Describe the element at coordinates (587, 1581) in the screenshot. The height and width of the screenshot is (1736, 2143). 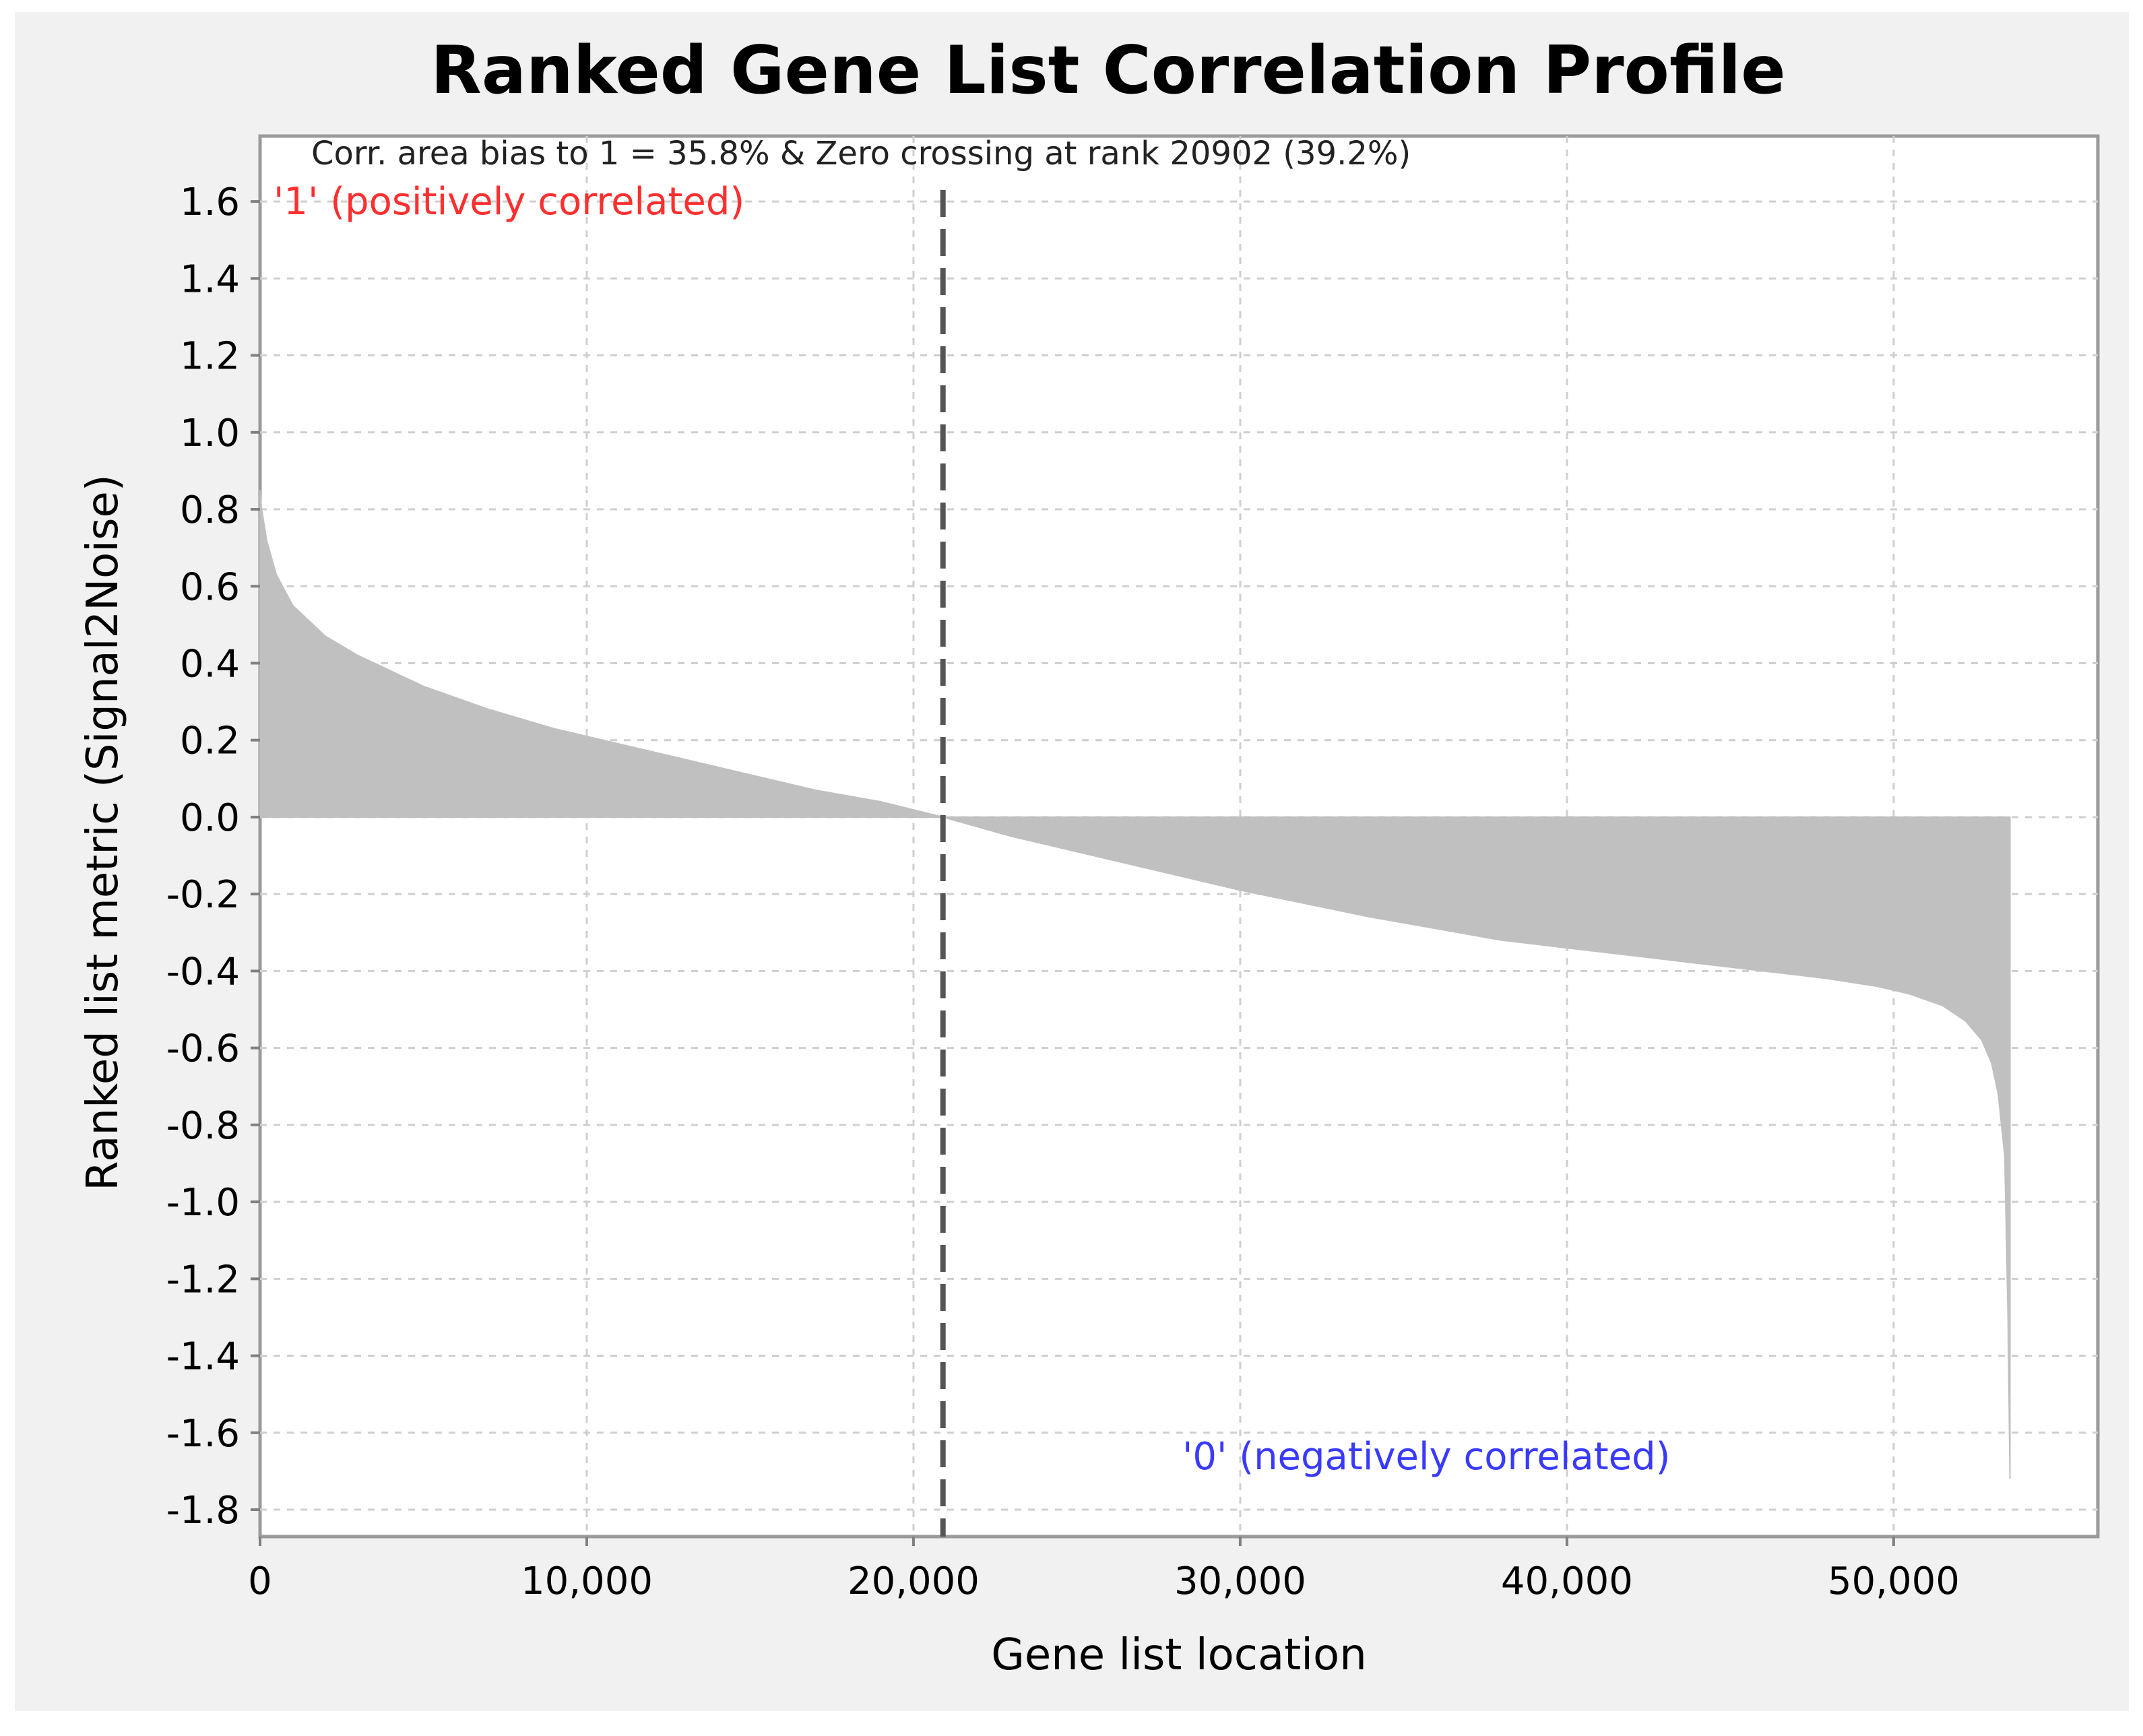
I see `x-tick-label: 10,000` at that location.